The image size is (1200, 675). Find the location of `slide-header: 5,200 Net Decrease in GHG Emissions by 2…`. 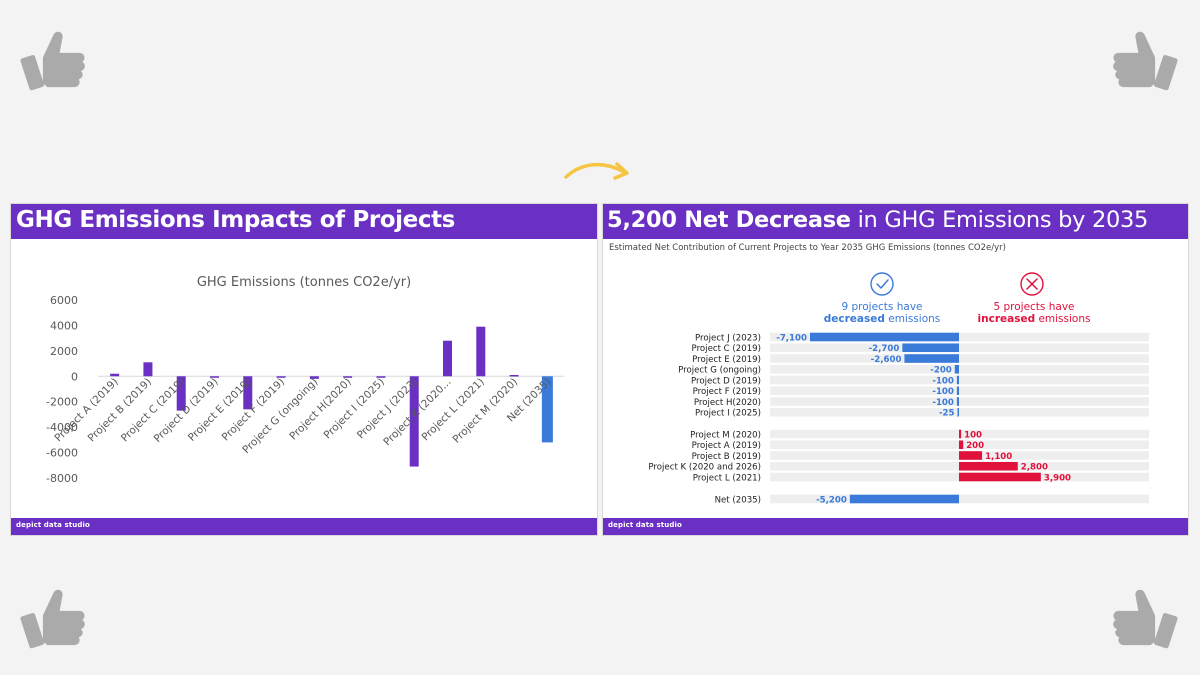

slide-header: 5,200 Net Decrease in GHG Emissions by 2… is located at coordinates (895, 221).